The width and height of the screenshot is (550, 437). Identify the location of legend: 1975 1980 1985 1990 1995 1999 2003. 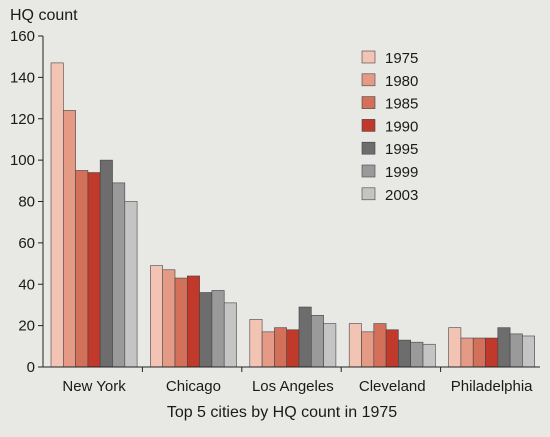
(389, 127).